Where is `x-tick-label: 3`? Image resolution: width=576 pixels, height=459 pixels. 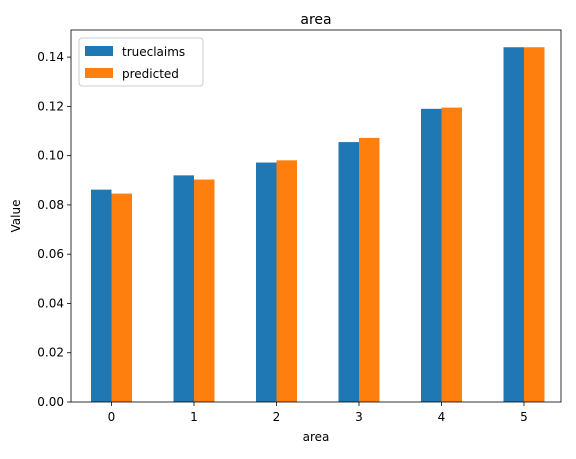
x-tick-label: 3 is located at coordinates (359, 417).